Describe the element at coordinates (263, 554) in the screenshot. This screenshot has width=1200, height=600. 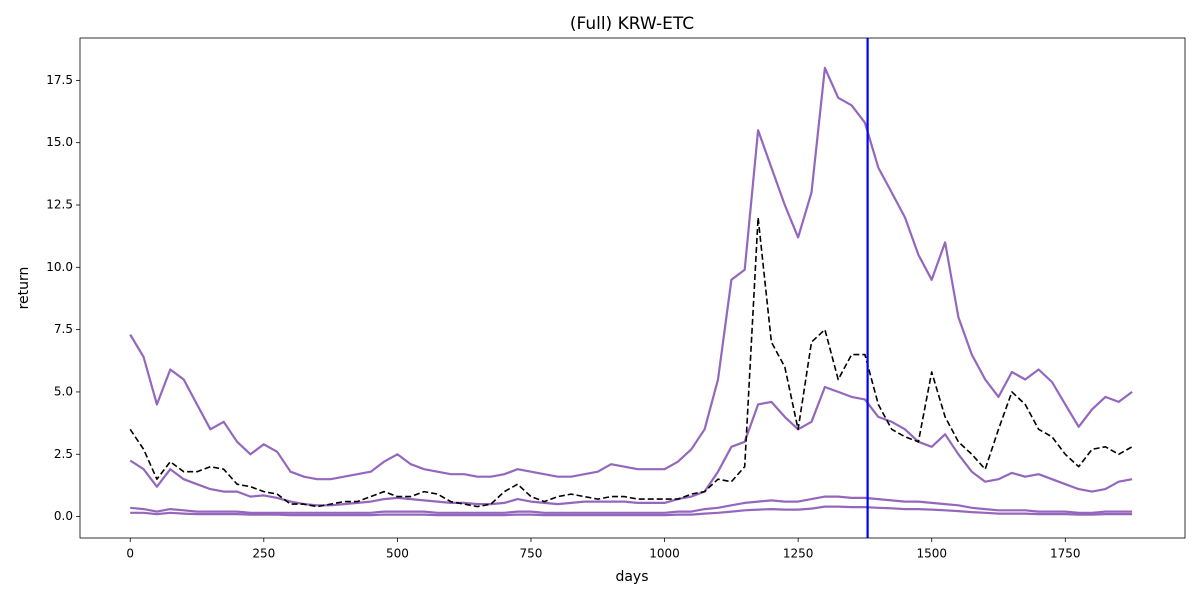
I see `x-tick-label: 250` at that location.